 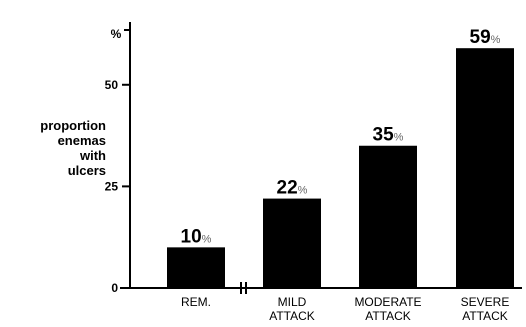 What do you see at coordinates (112, 85) in the screenshot?
I see `y-tick-label: 50` at bounding box center [112, 85].